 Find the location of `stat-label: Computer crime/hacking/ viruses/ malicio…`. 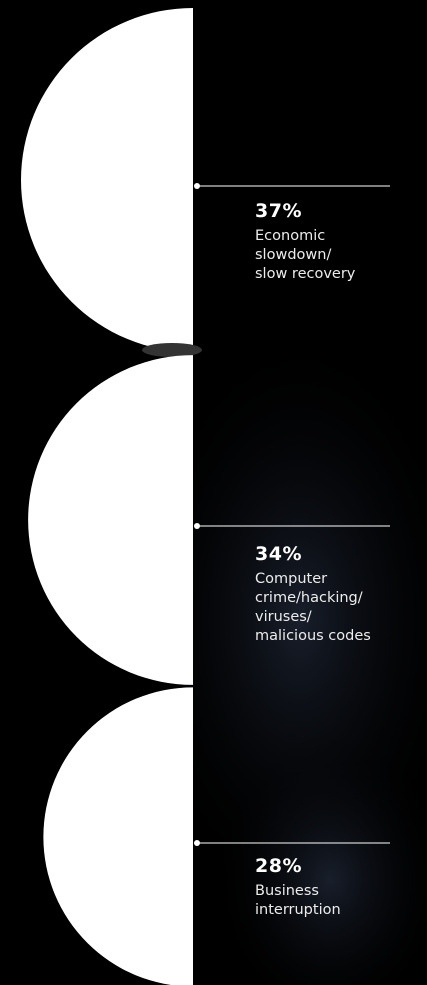

stat-label: Computer crime/hacking/ viruses/ malicio… is located at coordinates (313, 607).